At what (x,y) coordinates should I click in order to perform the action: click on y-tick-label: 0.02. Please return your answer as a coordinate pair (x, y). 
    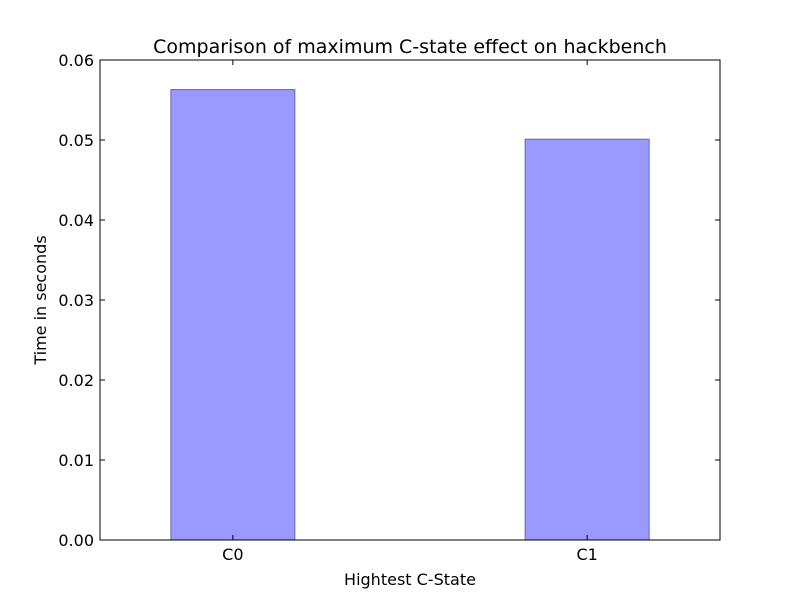
    Looking at the image, I should click on (76, 380).